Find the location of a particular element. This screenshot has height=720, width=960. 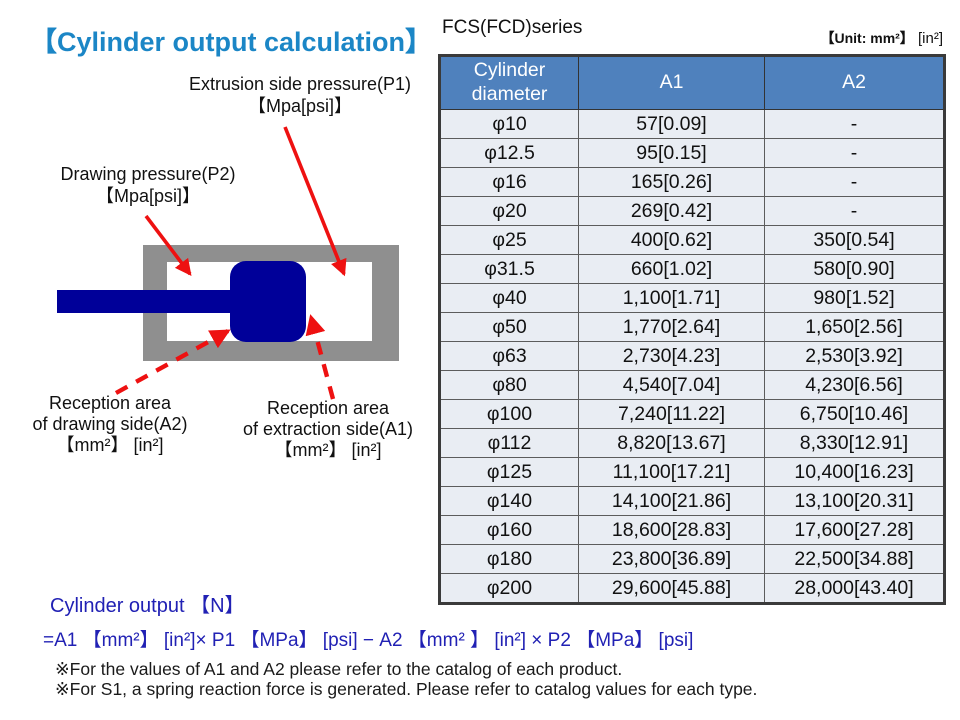

extrusion-pressure-label-line1: Extrusion side pressure(P1) is located at coordinates (300, 84).